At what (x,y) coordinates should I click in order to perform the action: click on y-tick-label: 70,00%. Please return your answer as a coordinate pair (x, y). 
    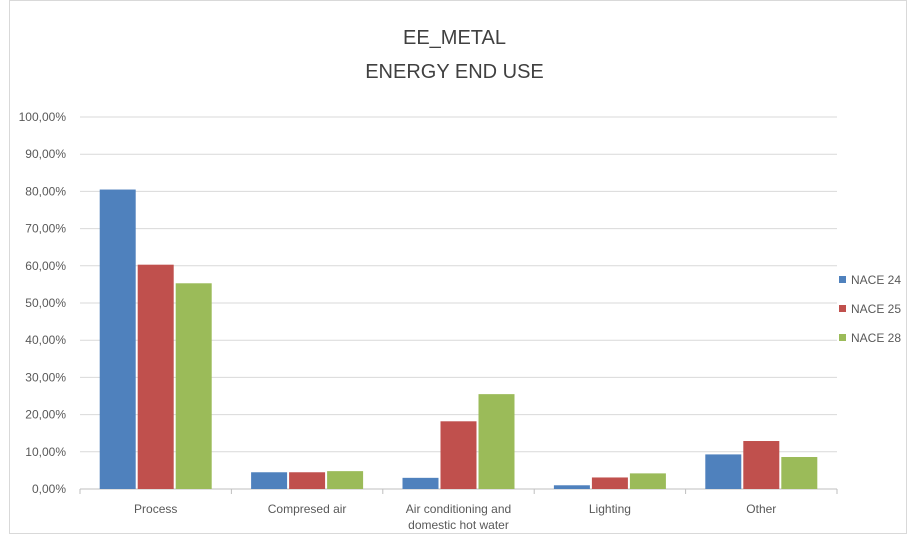
    Looking at the image, I should click on (45, 229).